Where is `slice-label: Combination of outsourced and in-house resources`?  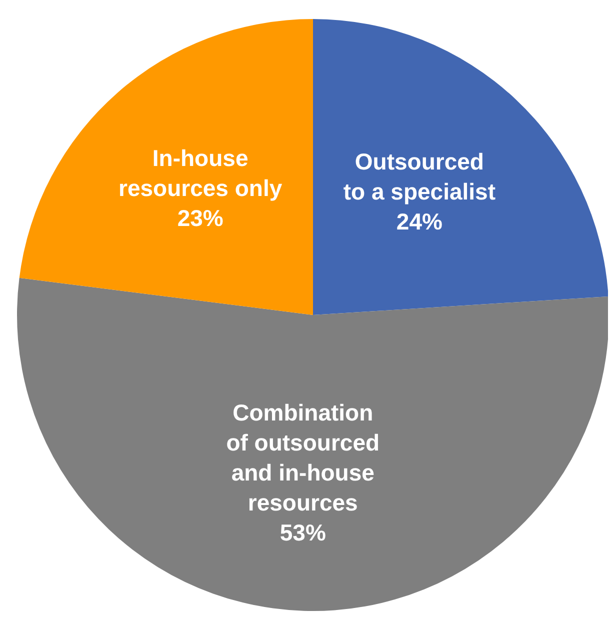
slice-label: Combination of outsourced and in-house resources is located at coordinates (303, 458).